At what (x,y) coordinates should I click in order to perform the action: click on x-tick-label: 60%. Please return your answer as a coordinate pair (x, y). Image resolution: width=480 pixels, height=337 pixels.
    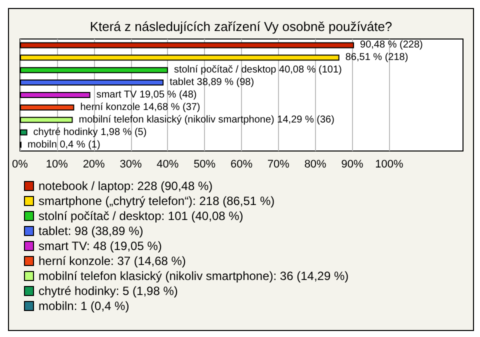
    Looking at the image, I should click on (241, 164).